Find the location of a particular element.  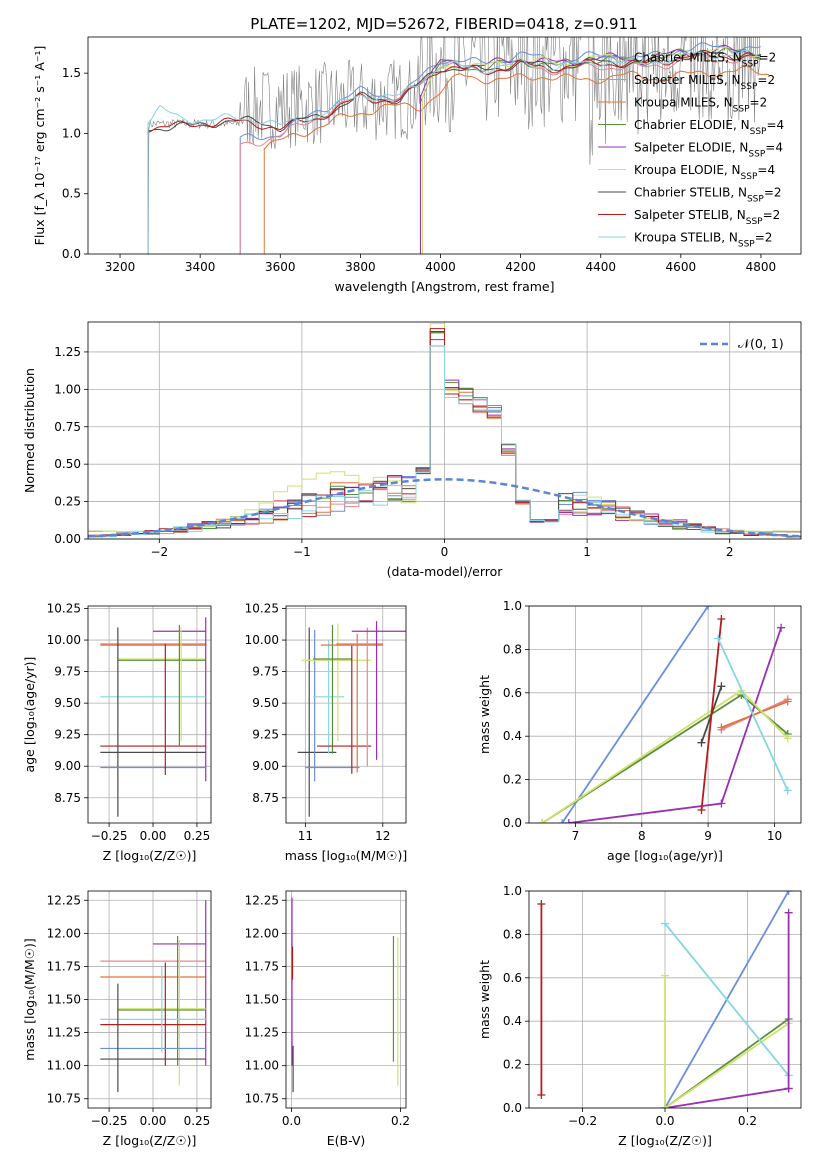

x-tick-label: 1 is located at coordinates (587, 552).